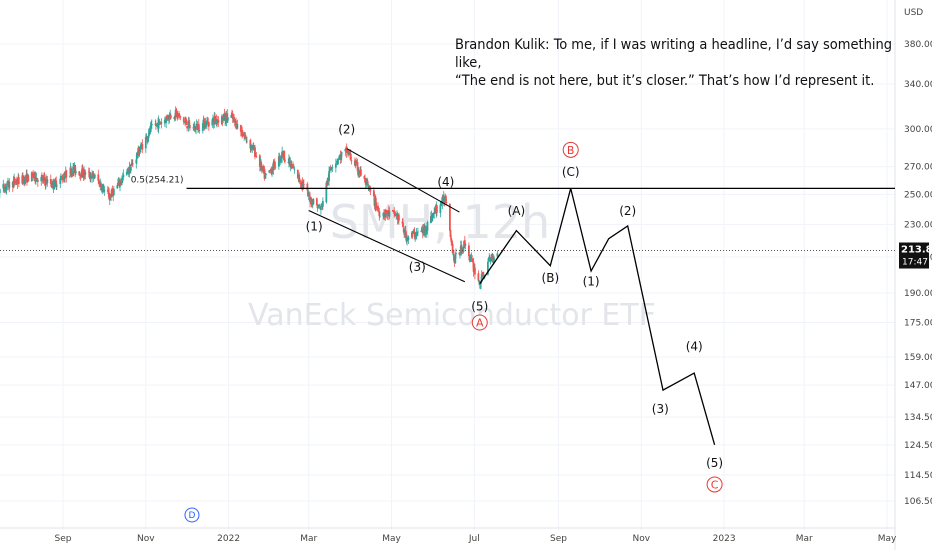 The image size is (932, 554). I want to click on watermark-name: VanEck Semiconductor ETF, so click(452, 315).